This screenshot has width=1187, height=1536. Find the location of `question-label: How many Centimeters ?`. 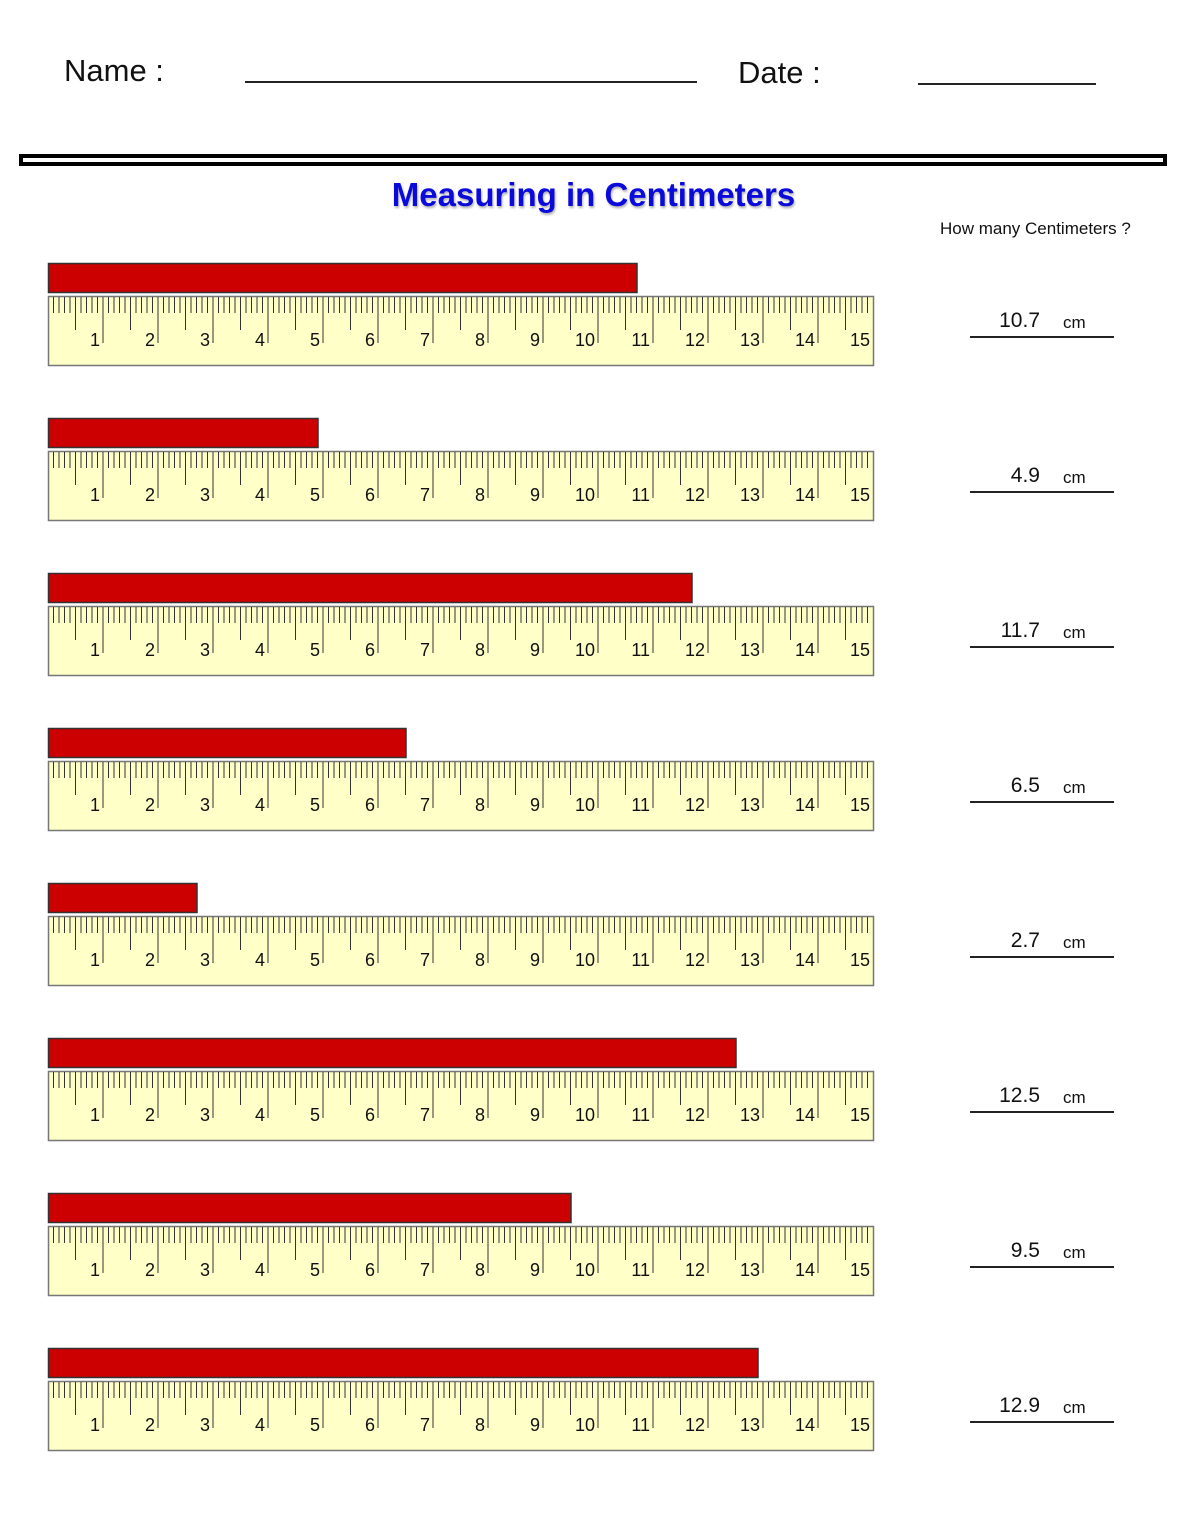

question-label: How many Centimeters ? is located at coordinates (1035, 228).